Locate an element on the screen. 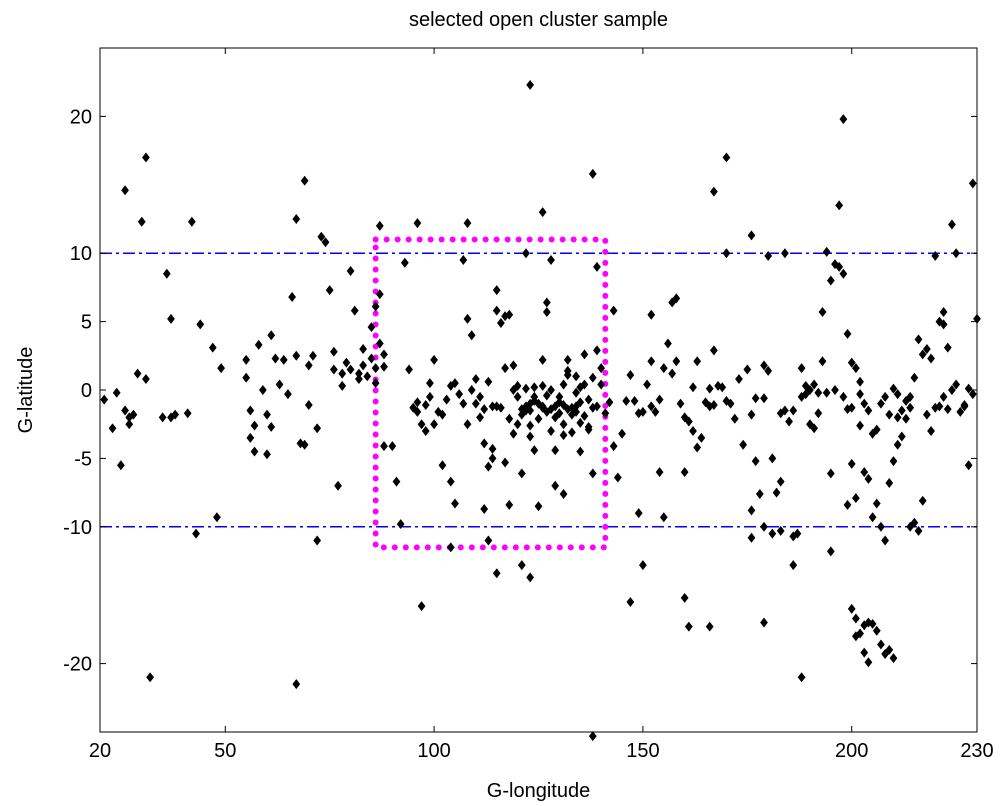 The image size is (1004, 806). x-axis-label: G-longitude is located at coordinates (538, 791).